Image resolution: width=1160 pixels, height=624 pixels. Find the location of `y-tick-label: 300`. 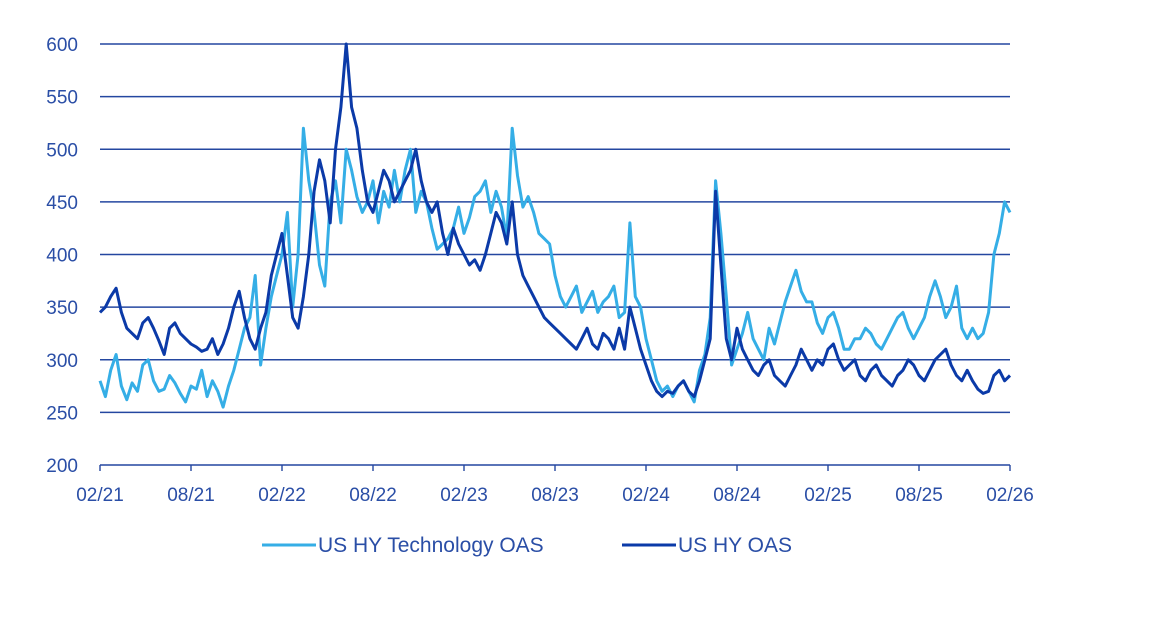

y-tick-label: 300 is located at coordinates (62, 361).